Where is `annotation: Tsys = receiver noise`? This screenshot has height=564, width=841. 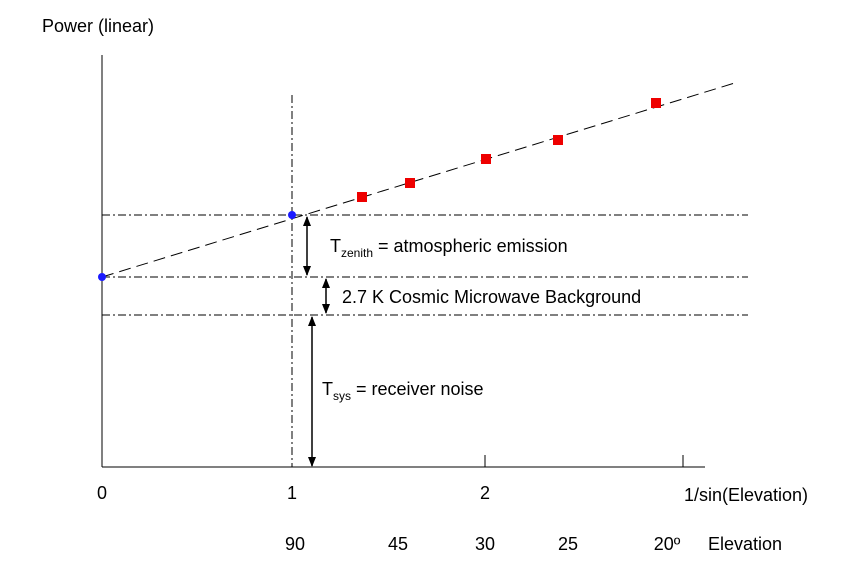 annotation: Tsys = receiver noise is located at coordinates (403, 391).